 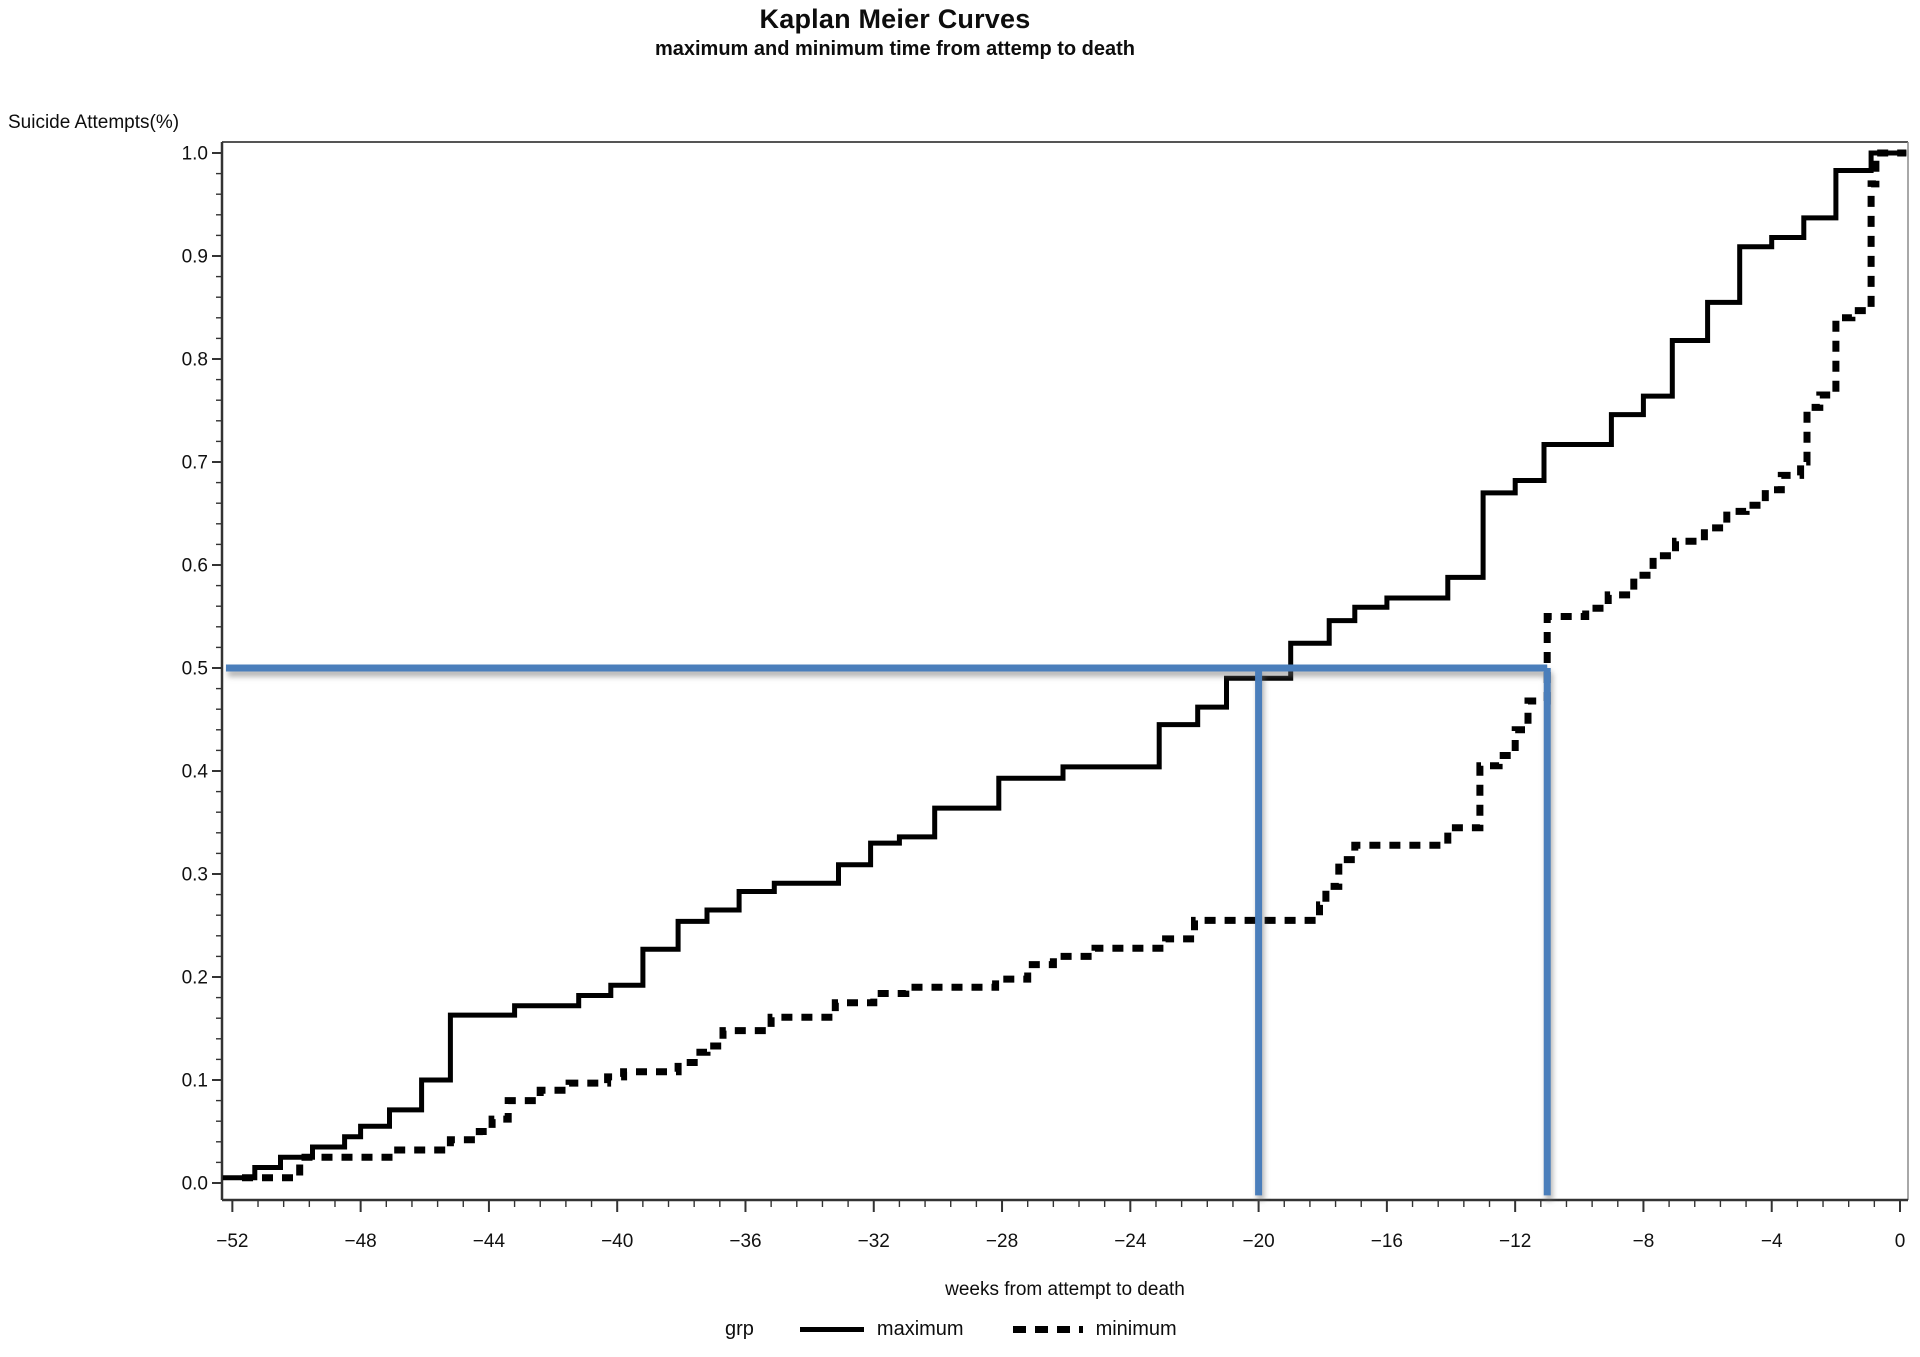 I want to click on y-tick-label: 0.7, so click(x=195, y=463).